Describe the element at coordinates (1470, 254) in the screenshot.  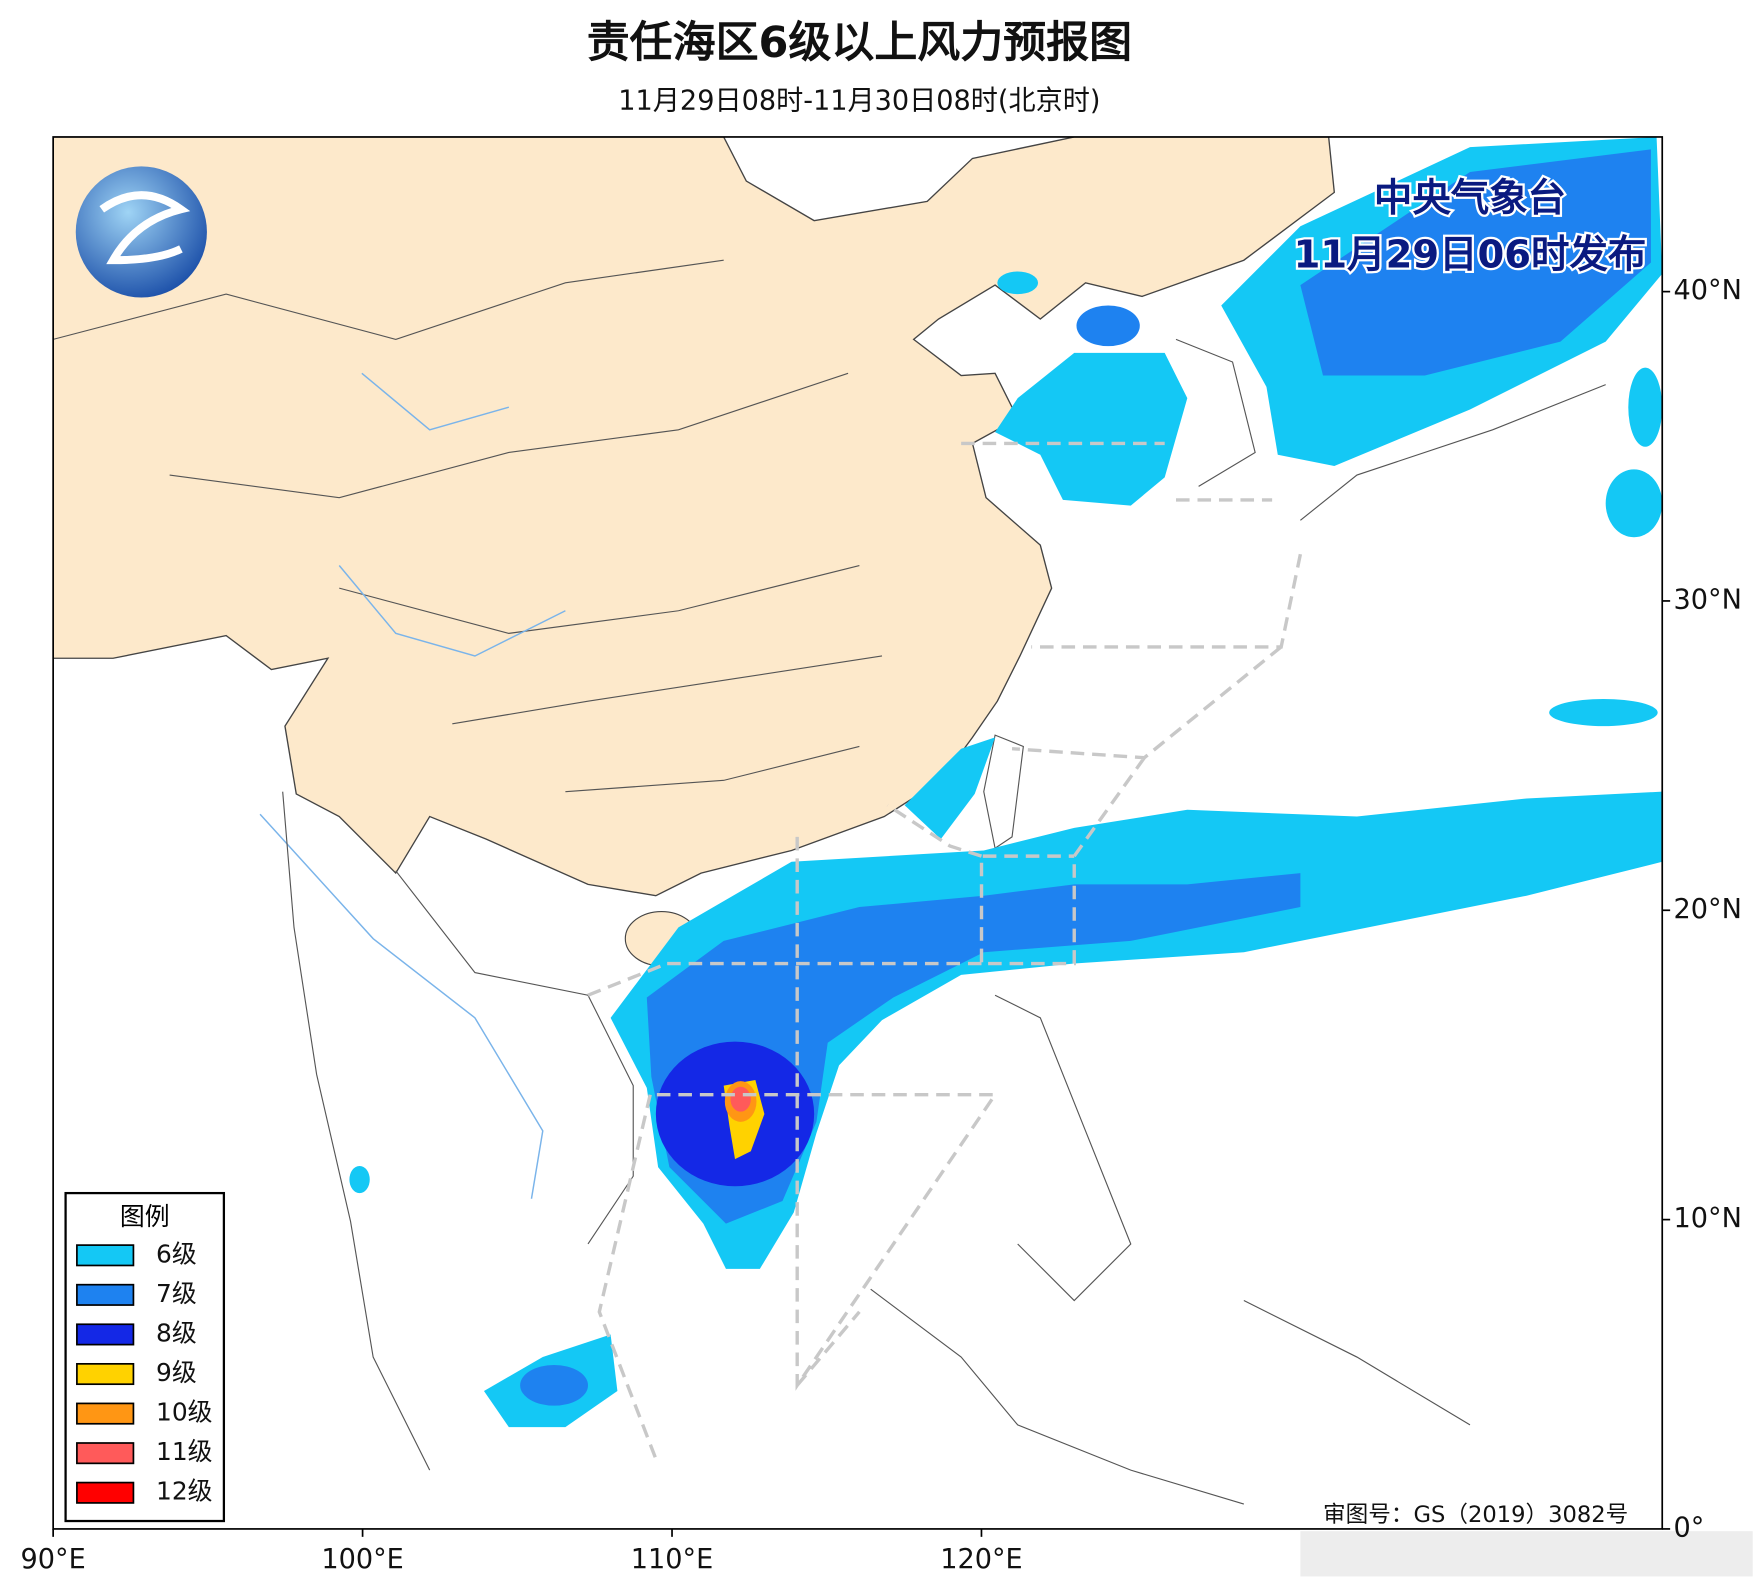
I see `issue-time: 11月29日06时发布` at that location.